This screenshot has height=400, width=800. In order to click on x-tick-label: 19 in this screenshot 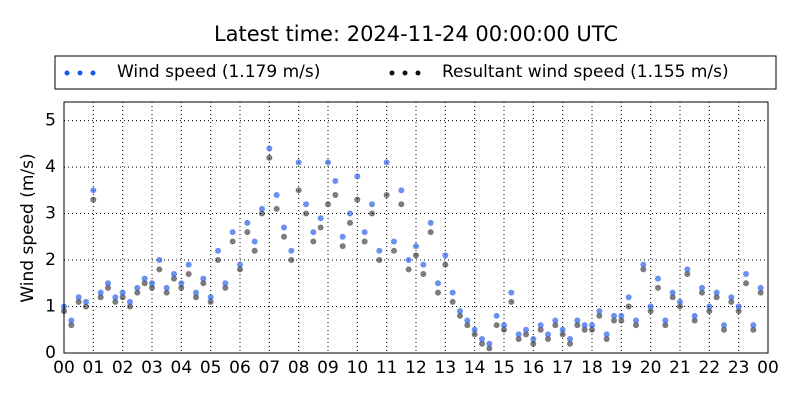, I will do `click(622, 368)`.